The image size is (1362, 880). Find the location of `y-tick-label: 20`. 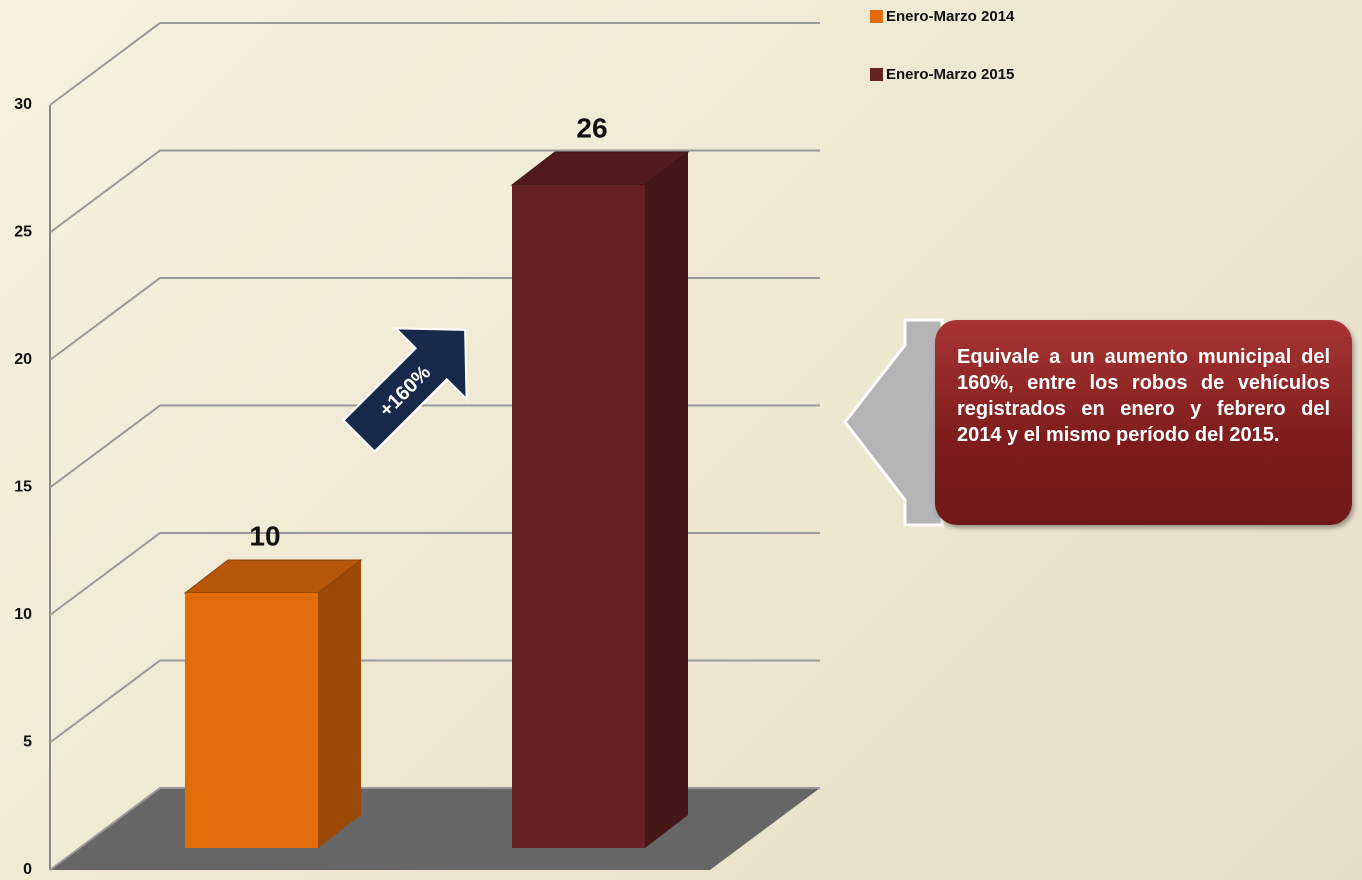

y-tick-label: 20 is located at coordinates (23, 359).